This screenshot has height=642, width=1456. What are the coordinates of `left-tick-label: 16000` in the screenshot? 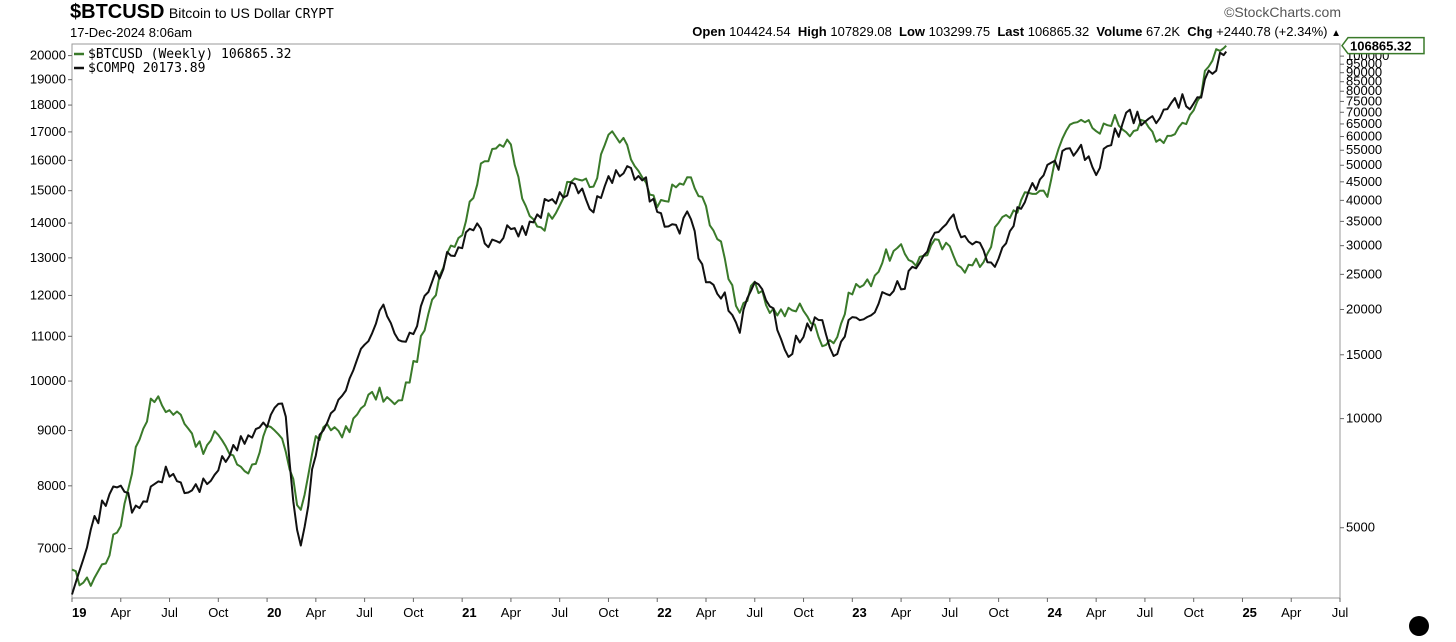 It's located at (48, 159).